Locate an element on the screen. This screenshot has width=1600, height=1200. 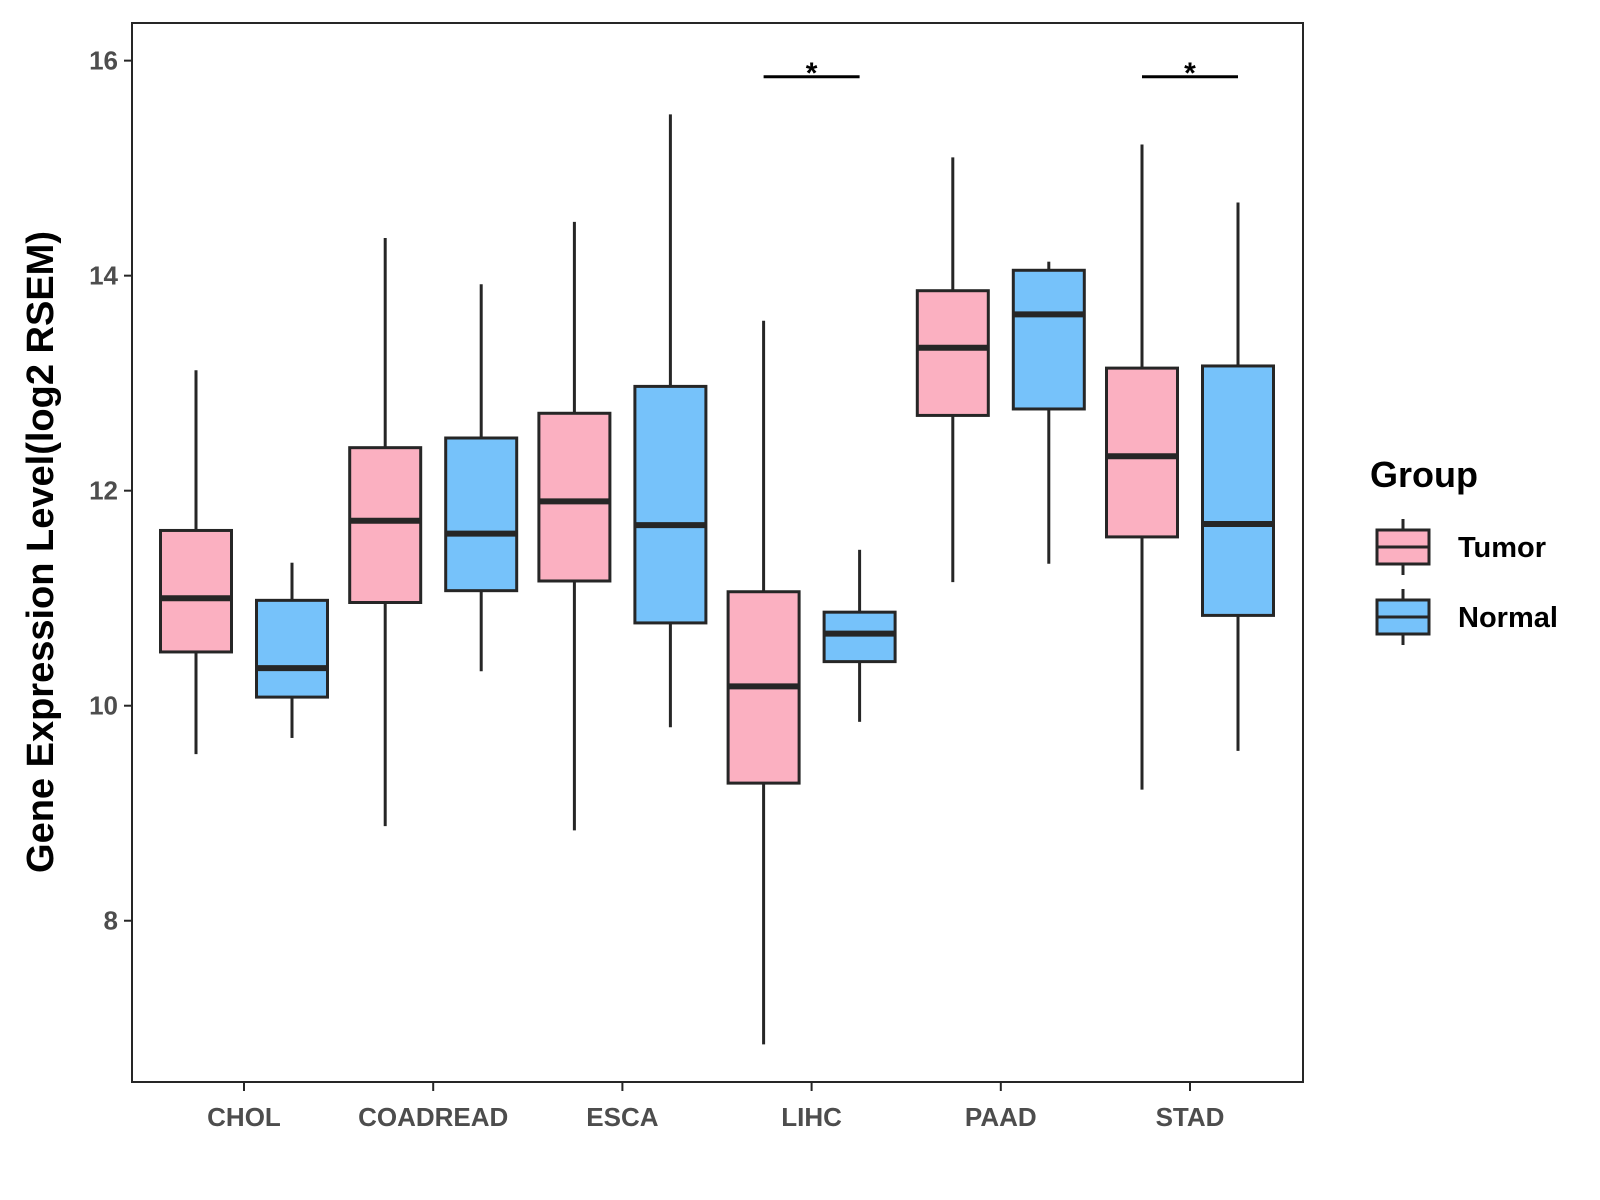
y-tick-label: 12 is located at coordinates (103, 491).